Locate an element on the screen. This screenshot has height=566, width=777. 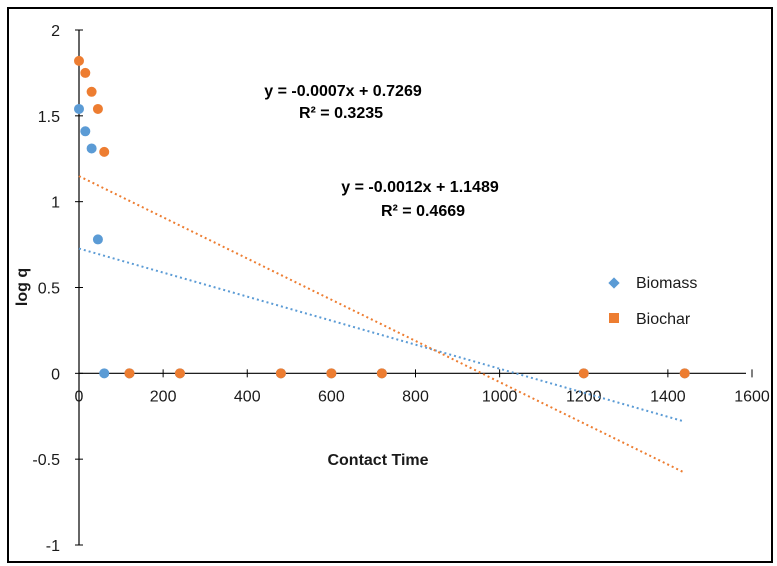
y-tick-label: 1.5 is located at coordinates (49, 117).